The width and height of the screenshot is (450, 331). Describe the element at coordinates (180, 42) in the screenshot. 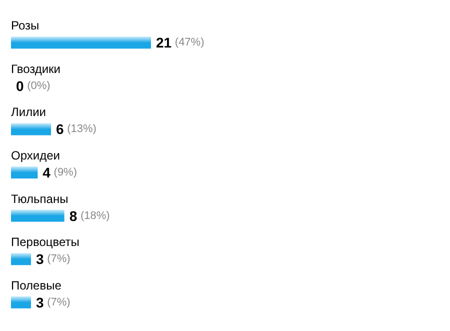

I see `data-label: 21 (47%)` at that location.